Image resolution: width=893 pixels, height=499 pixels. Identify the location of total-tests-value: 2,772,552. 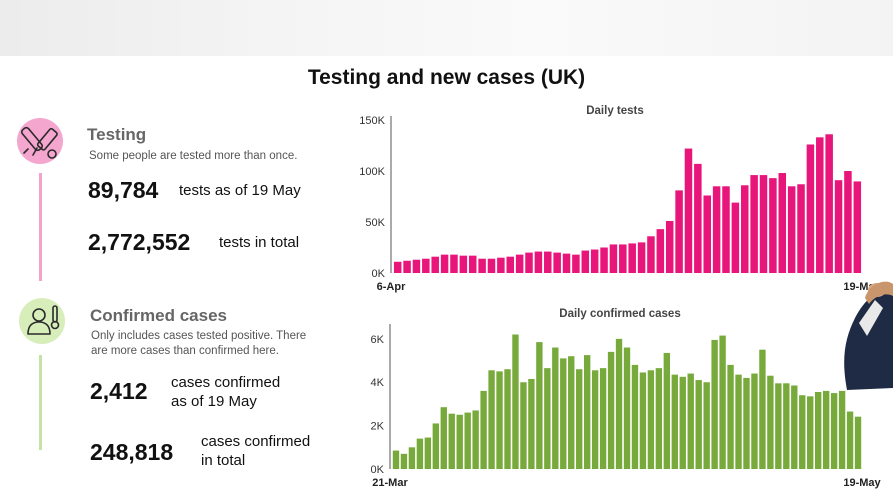
(139, 242).